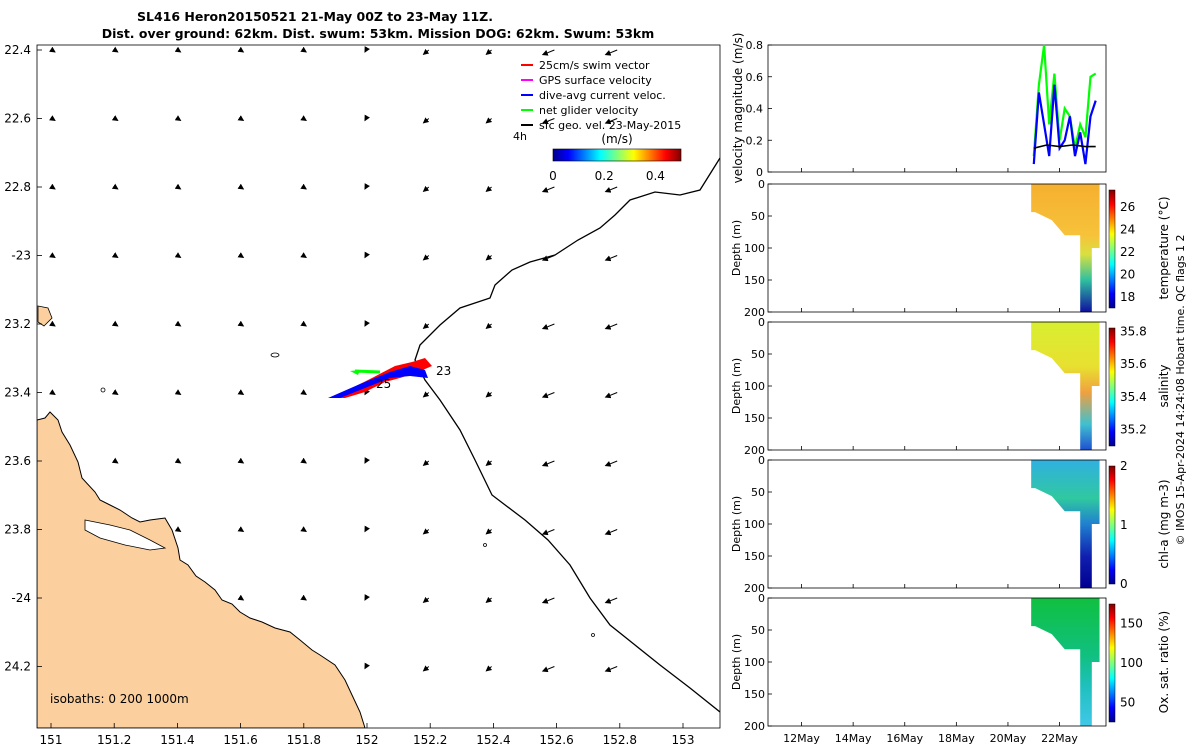 This screenshot has height=750, width=1200. I want to click on isobaths-label: isobaths: 0 200 1000m, so click(119, 699).